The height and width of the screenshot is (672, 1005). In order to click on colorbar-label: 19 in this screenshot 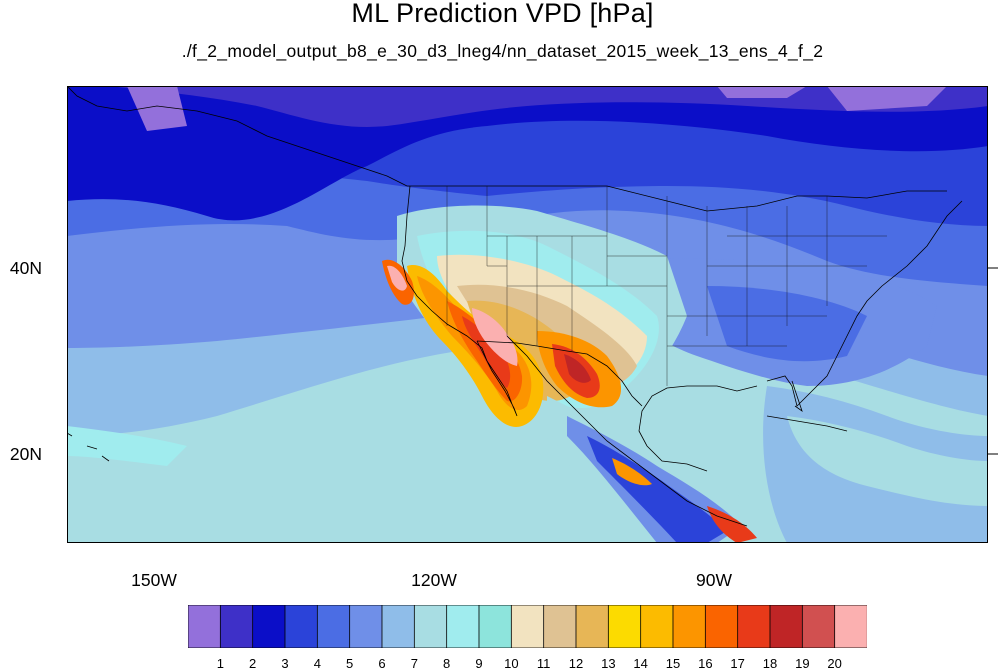, I will do `click(802, 663)`.